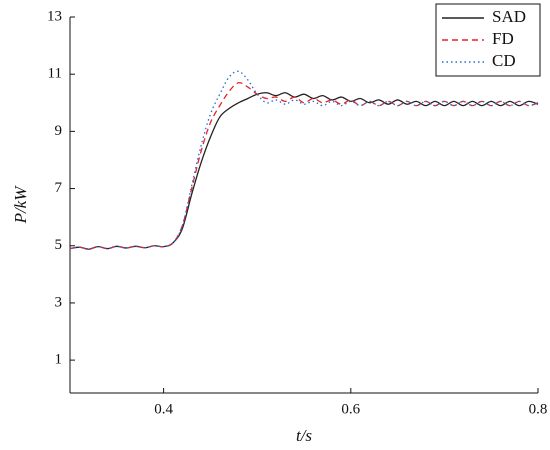 The height and width of the screenshot is (450, 550). Describe the element at coordinates (163, 409) in the screenshot. I see `x-tick-label: 0.4` at that location.